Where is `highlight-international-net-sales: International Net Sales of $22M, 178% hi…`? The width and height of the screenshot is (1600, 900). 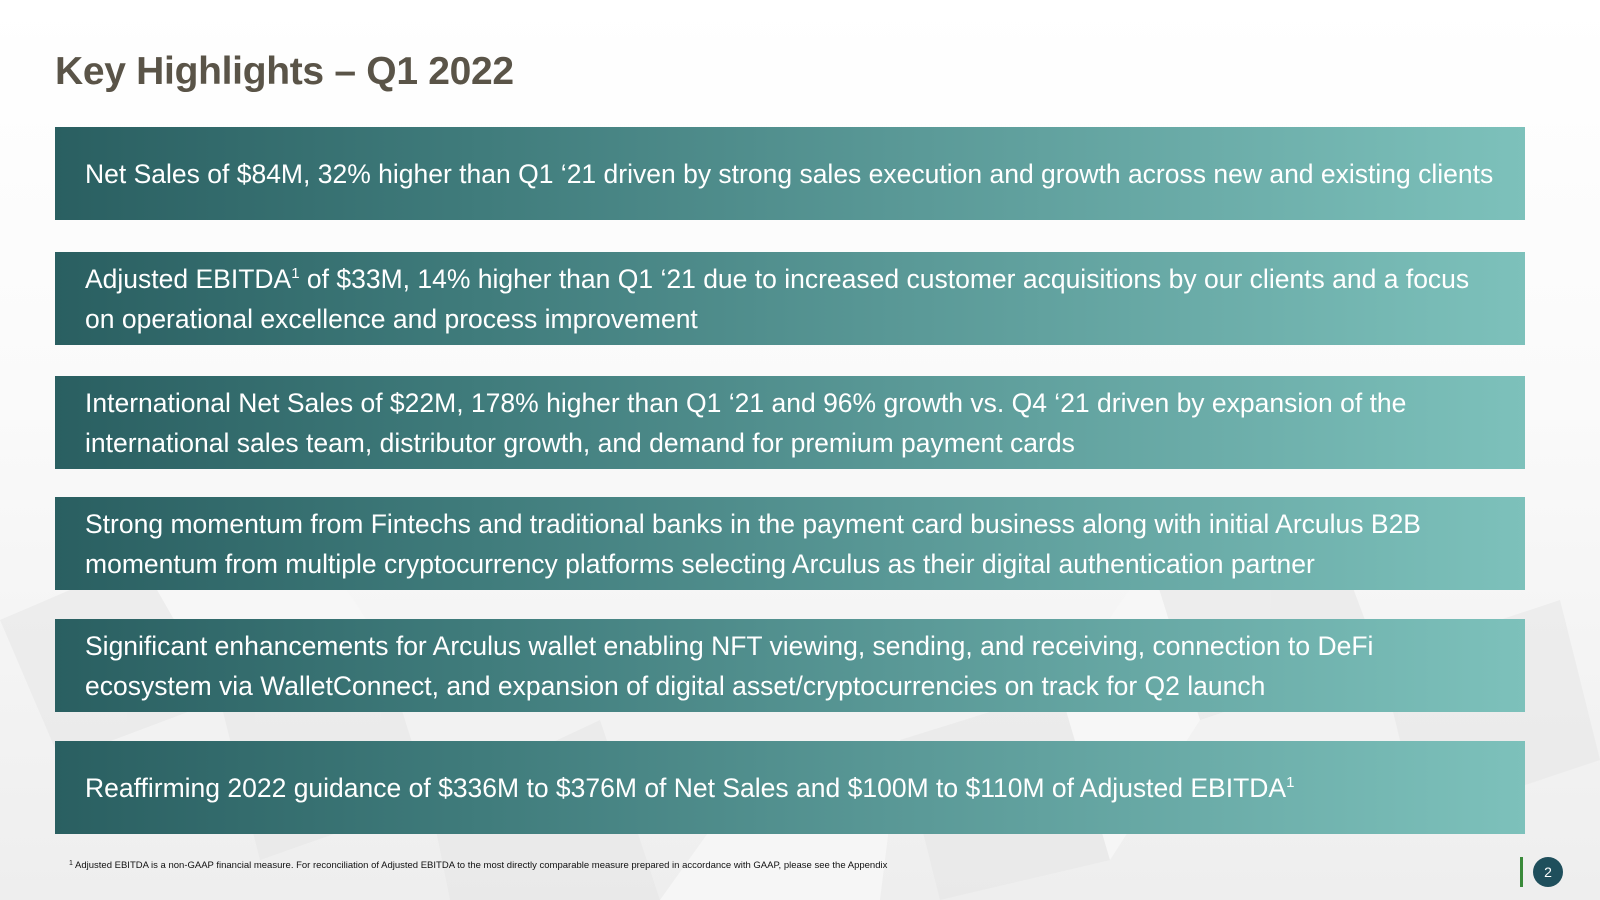
highlight-international-net-sales: International Net Sales of $22M, 178% hi… is located at coordinates (790, 422).